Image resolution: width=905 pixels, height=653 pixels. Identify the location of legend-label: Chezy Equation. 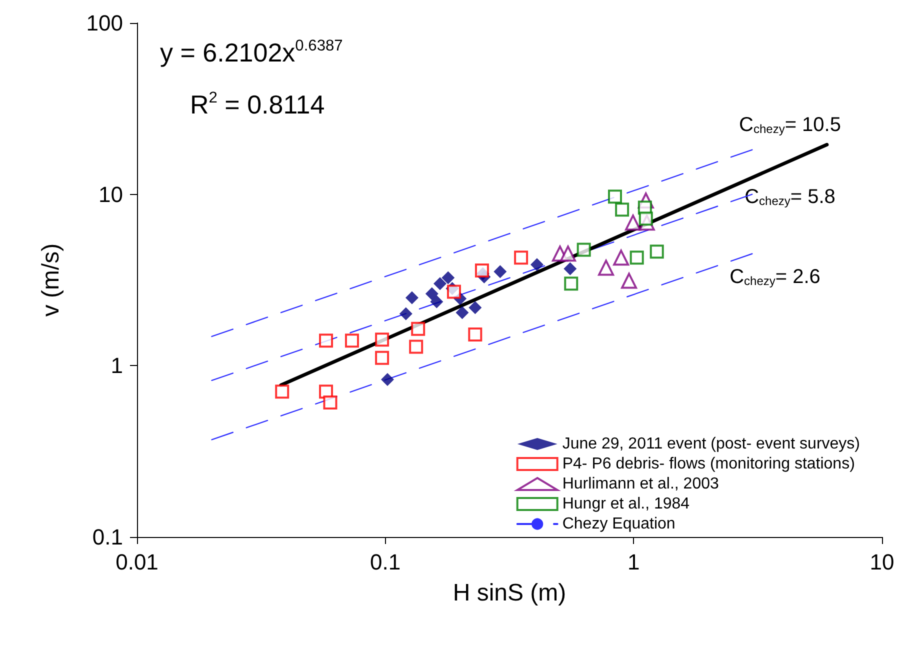
(619, 524).